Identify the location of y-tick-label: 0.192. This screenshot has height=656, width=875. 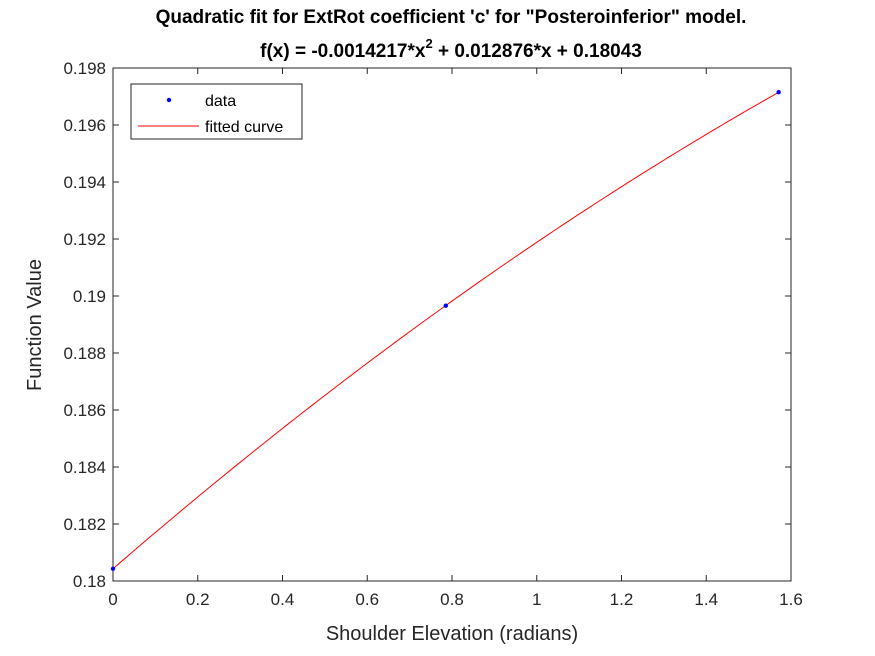
(84, 239).